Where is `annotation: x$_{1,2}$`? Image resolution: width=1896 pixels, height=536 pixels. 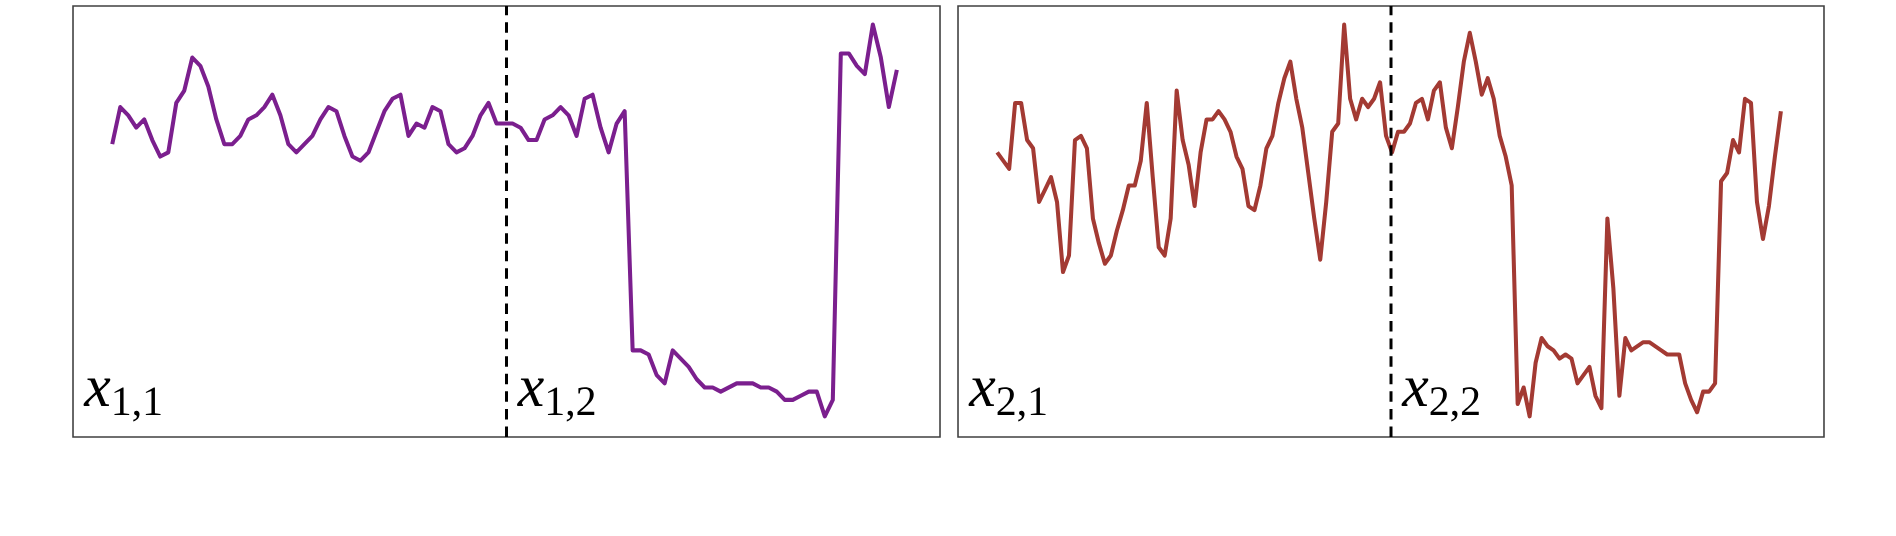 annotation: x$_{1,2}$ is located at coordinates (556, 400).